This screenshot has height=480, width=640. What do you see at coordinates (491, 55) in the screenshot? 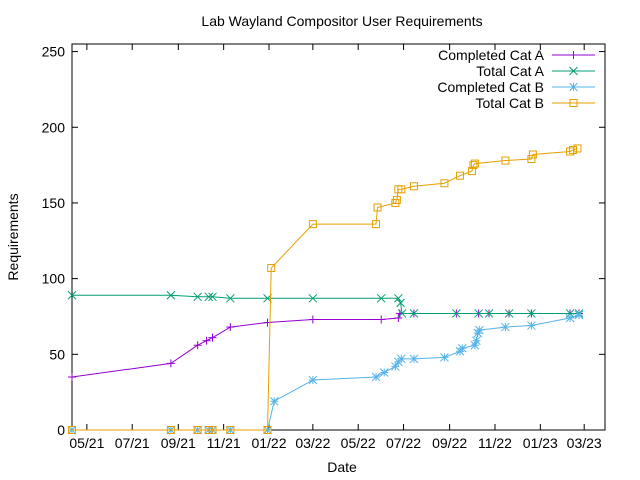
I see `legend-label: Completed Cat A` at bounding box center [491, 55].